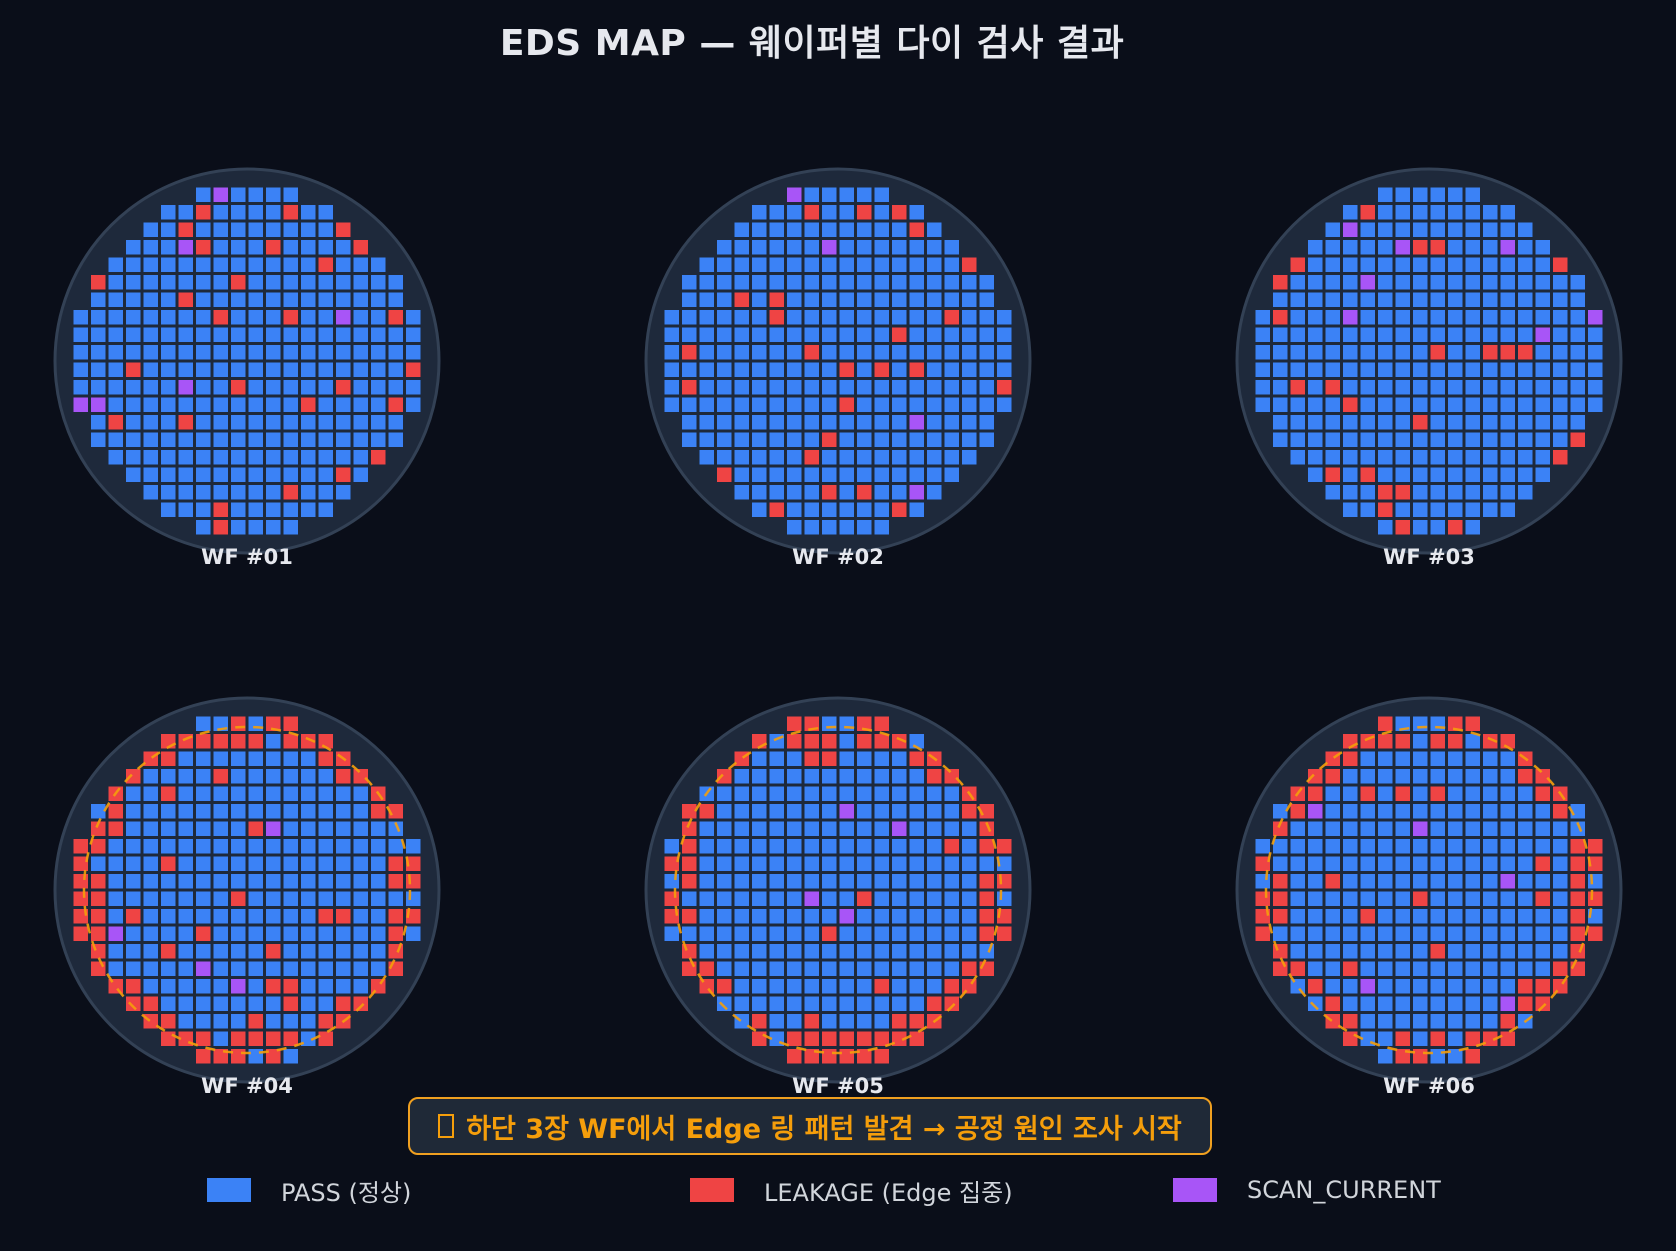 This screenshot has height=1251, width=1676. What do you see at coordinates (1429, 890) in the screenshot?
I see `edge-ring-marker` at bounding box center [1429, 890].